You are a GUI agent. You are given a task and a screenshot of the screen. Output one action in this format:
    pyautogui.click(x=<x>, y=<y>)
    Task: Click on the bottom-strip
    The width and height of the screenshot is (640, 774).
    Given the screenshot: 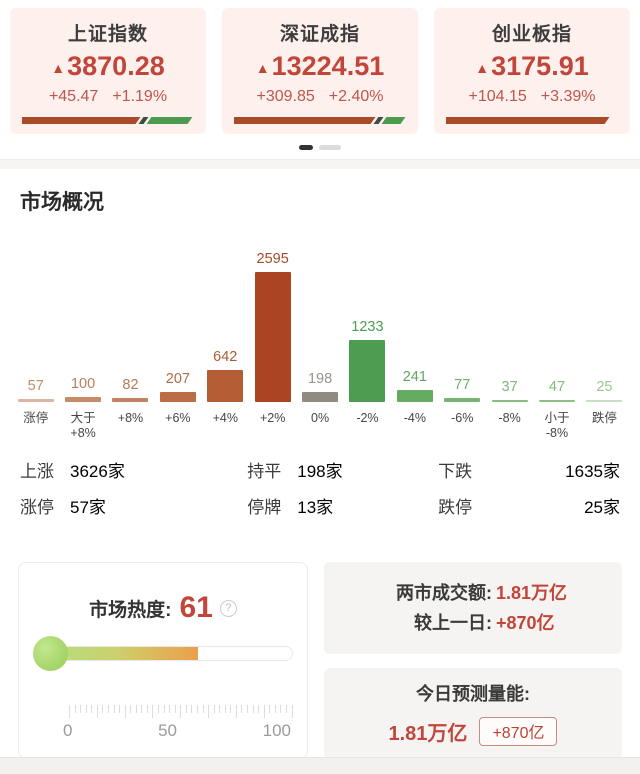 What is the action you would take?
    pyautogui.click(x=320, y=765)
    